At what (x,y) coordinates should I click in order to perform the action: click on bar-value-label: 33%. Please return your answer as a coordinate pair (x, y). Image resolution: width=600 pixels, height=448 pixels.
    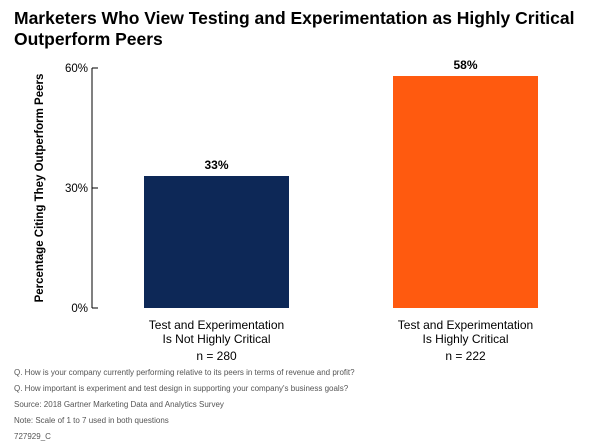
    Looking at the image, I should click on (216, 165).